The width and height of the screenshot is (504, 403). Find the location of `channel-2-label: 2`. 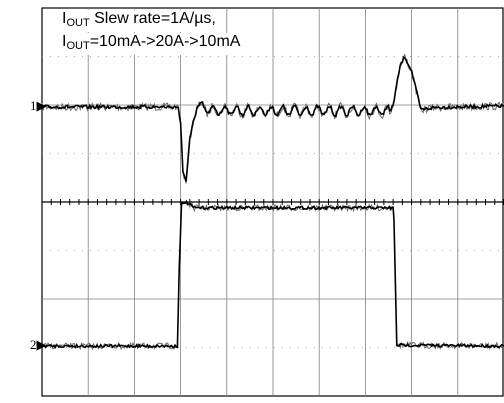

channel-2-label: 2 is located at coordinates (33, 345).